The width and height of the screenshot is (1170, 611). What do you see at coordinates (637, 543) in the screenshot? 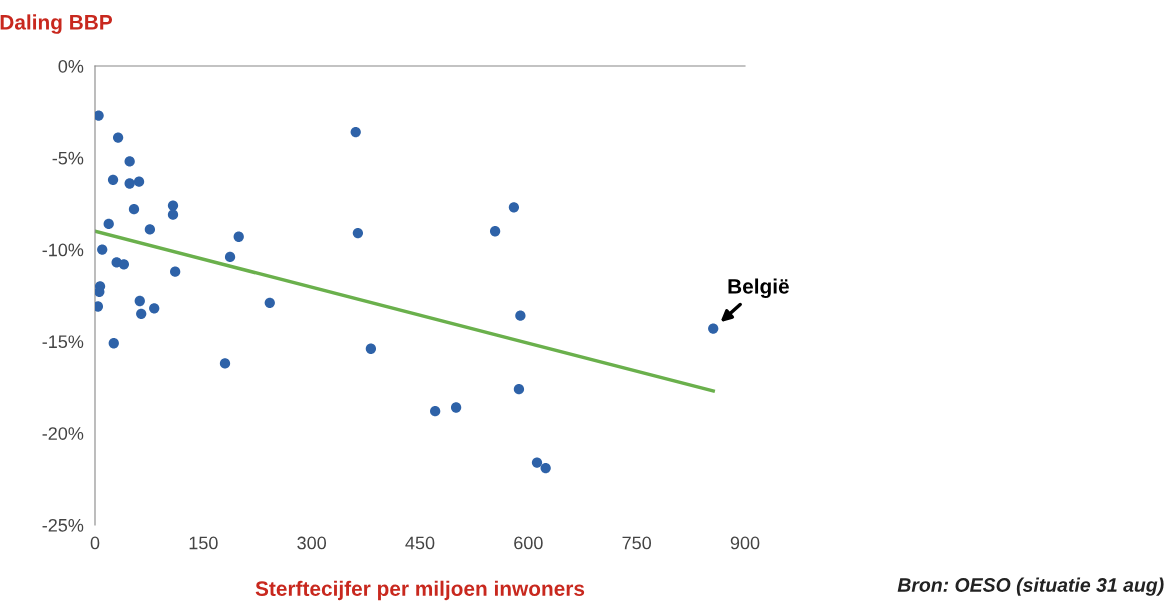
I see `x-tick-label: 750` at bounding box center [637, 543].